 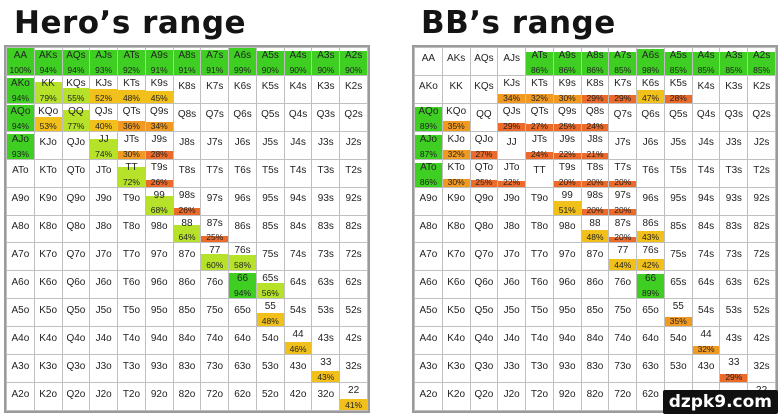 I want to click on hand-label: KTo, so click(x=456, y=167).